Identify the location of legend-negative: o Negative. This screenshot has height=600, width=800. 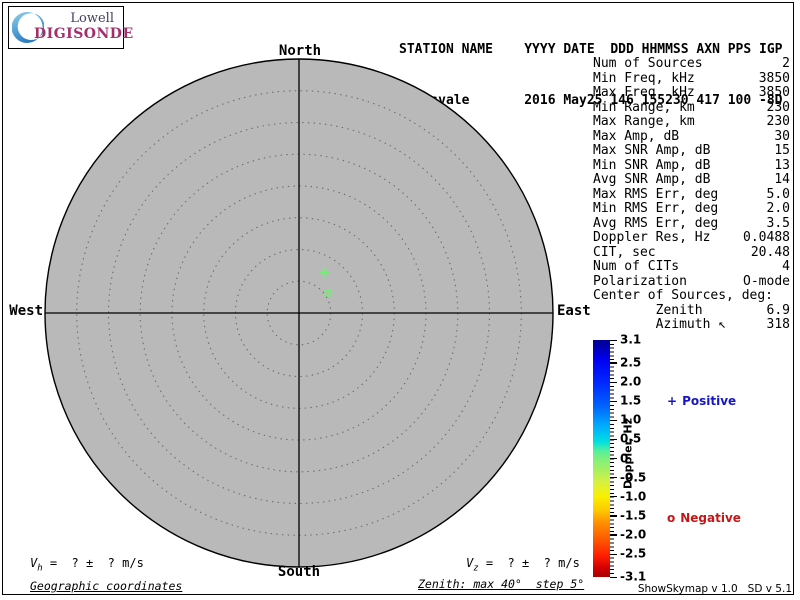
(704, 518).